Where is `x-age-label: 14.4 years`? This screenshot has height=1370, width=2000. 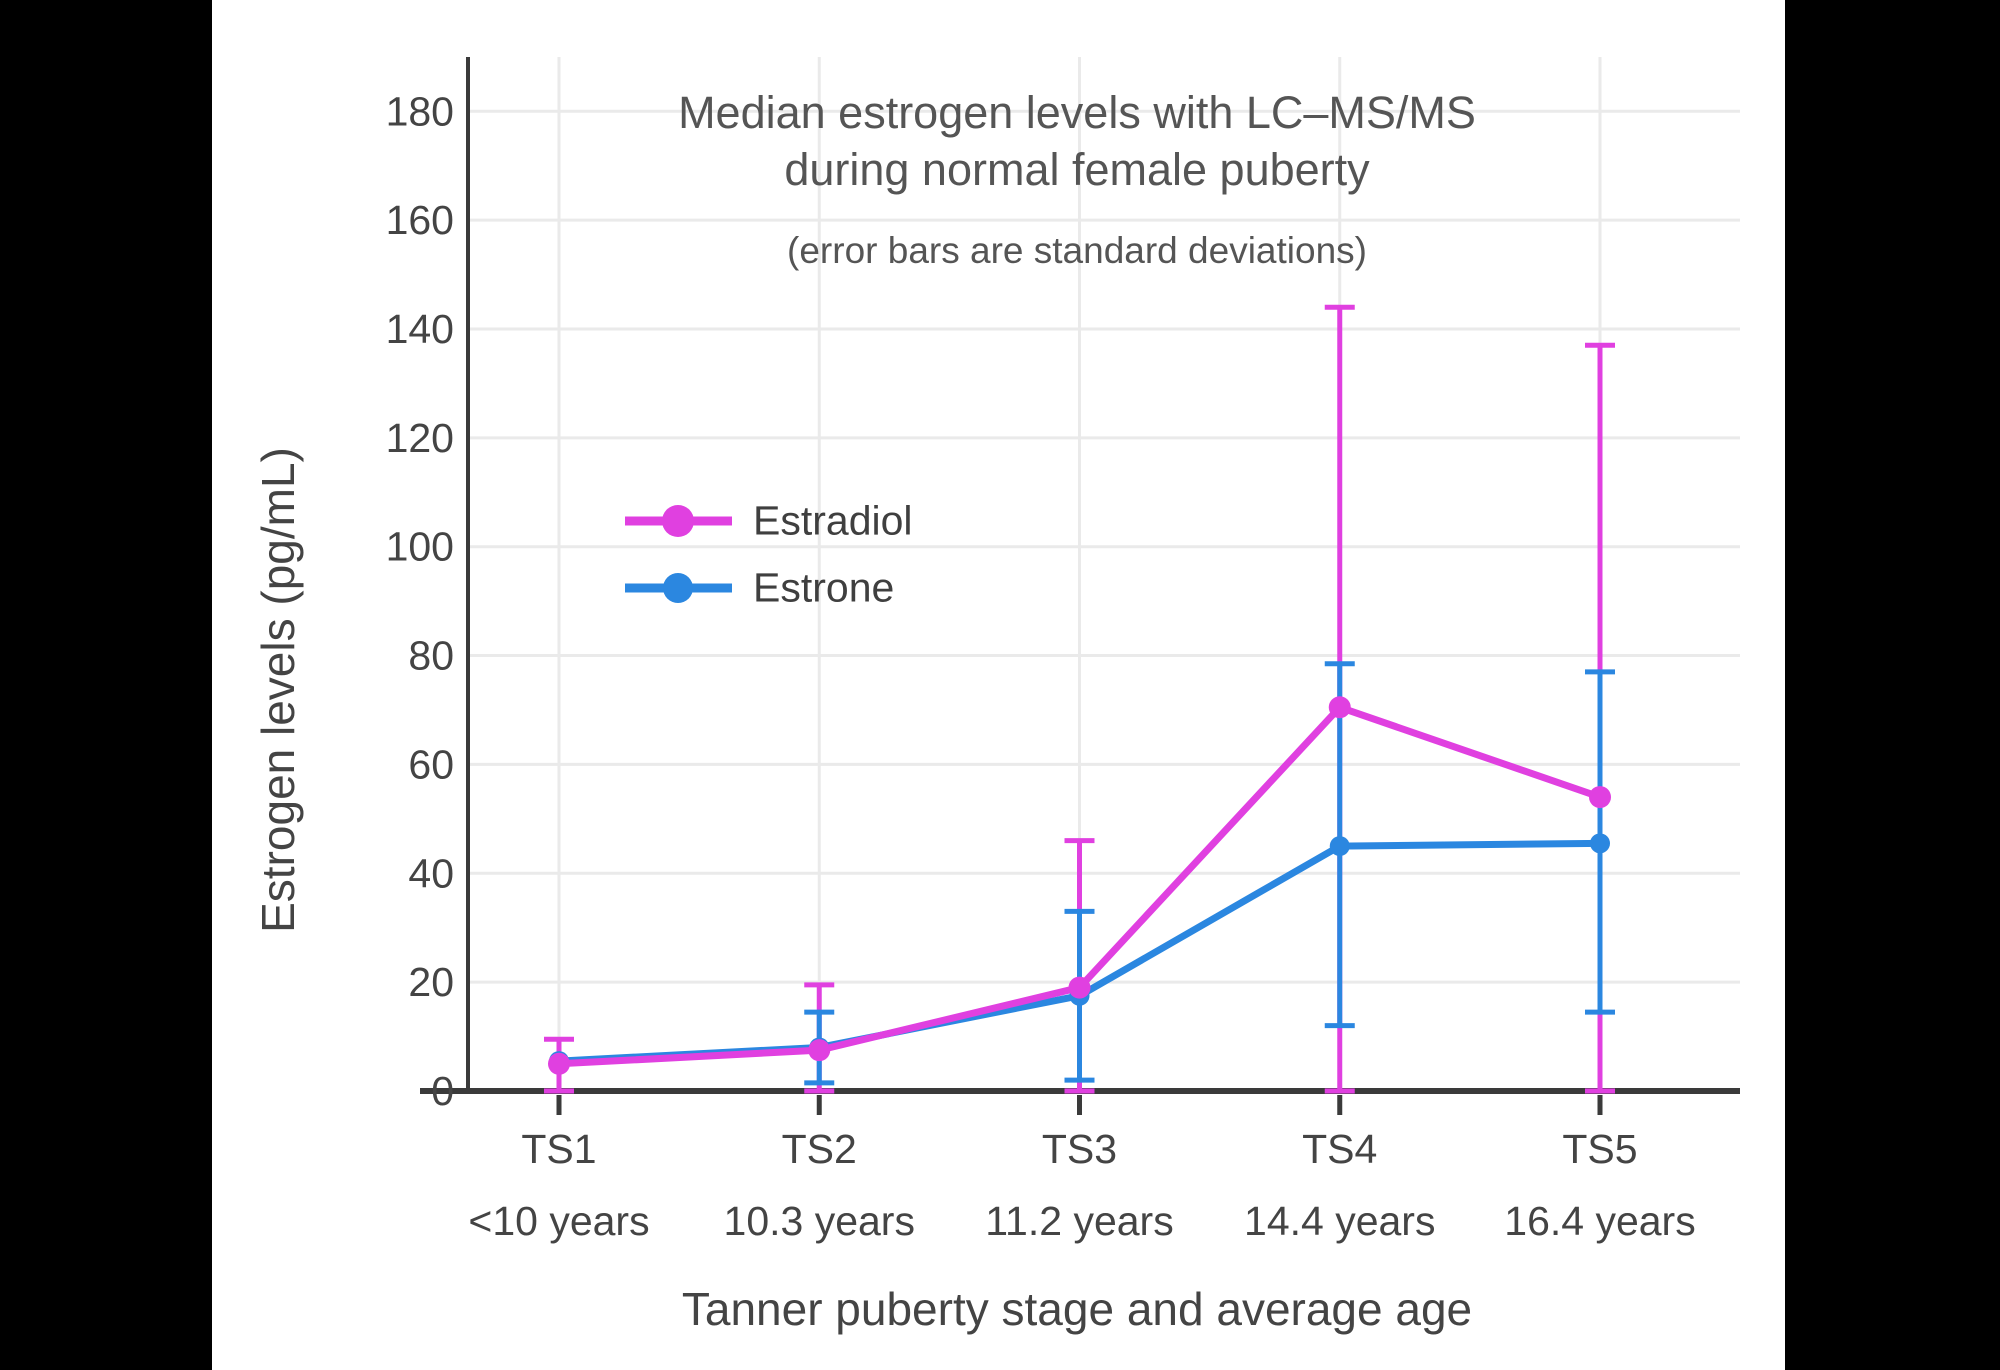
x-age-label: 14.4 years is located at coordinates (1339, 1221).